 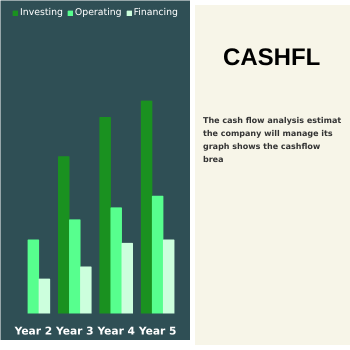 What do you see at coordinates (98, 12) in the screenshot?
I see `legend-label: Operating` at bounding box center [98, 12].